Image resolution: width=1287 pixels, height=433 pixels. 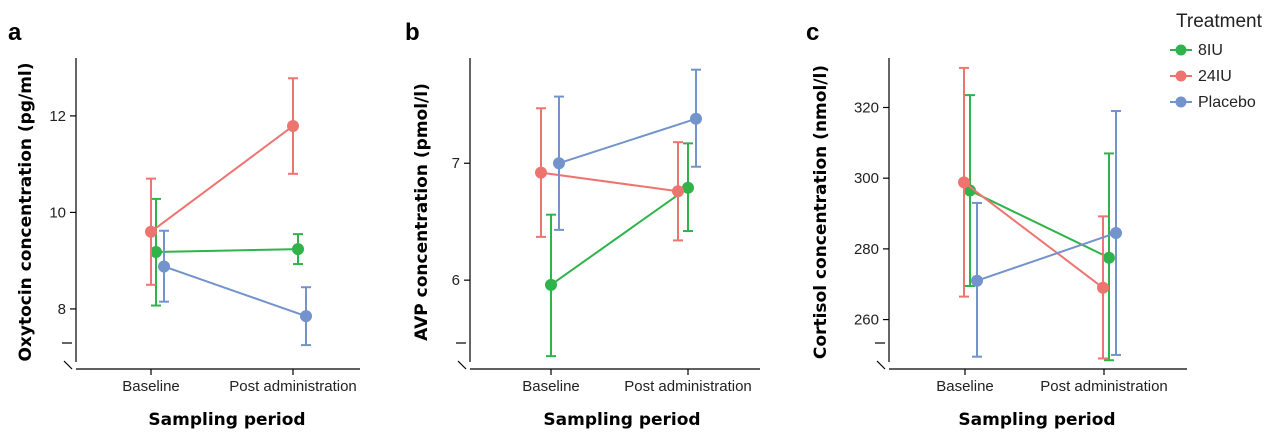 What do you see at coordinates (1036, 420) in the screenshot?
I see `panel-c-xlabel: Sampling period` at bounding box center [1036, 420].